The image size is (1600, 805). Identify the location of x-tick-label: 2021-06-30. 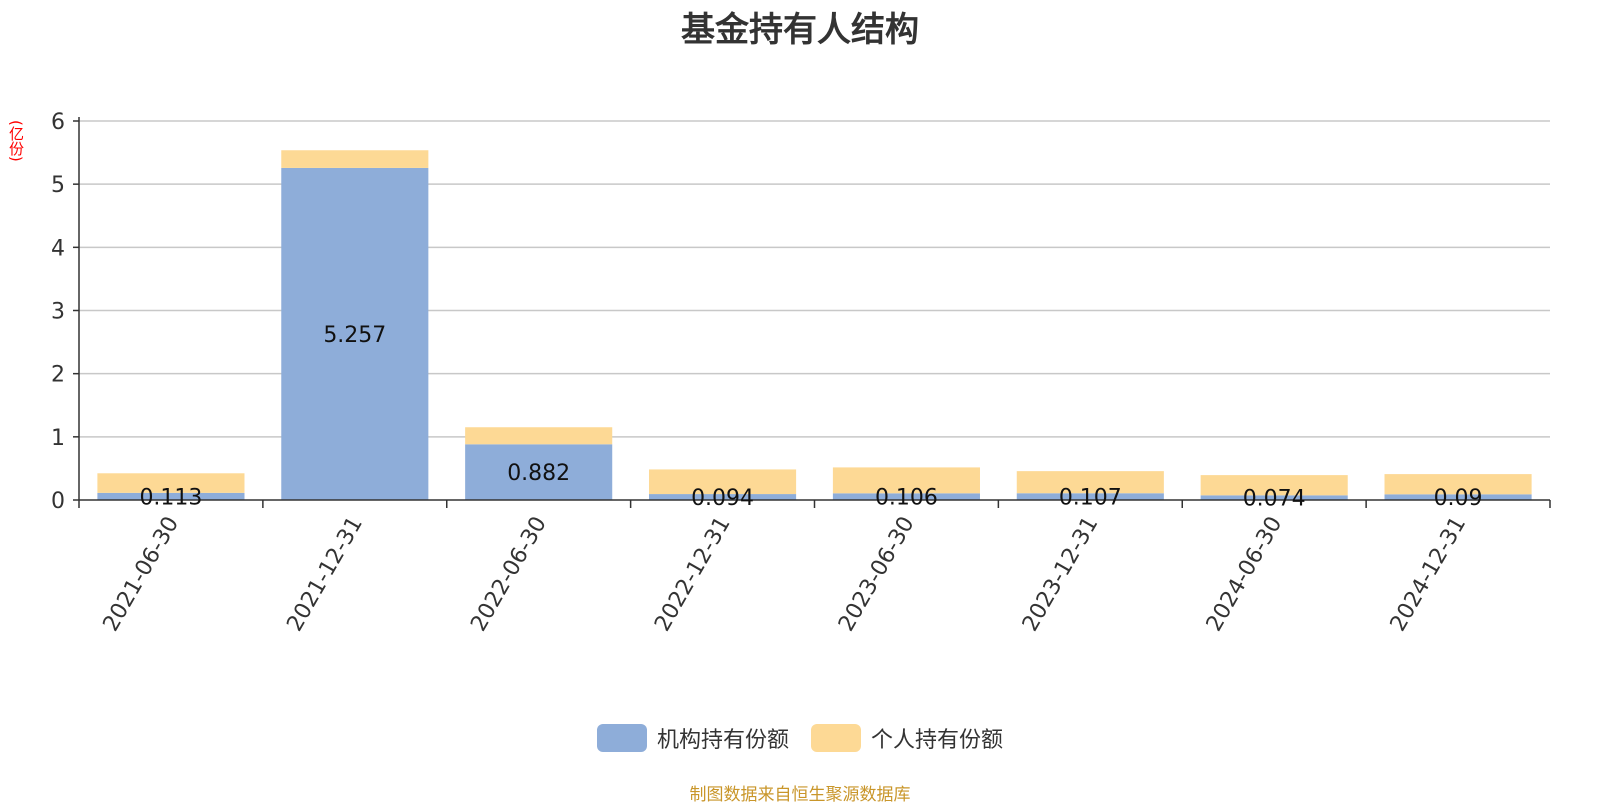
(142, 574).